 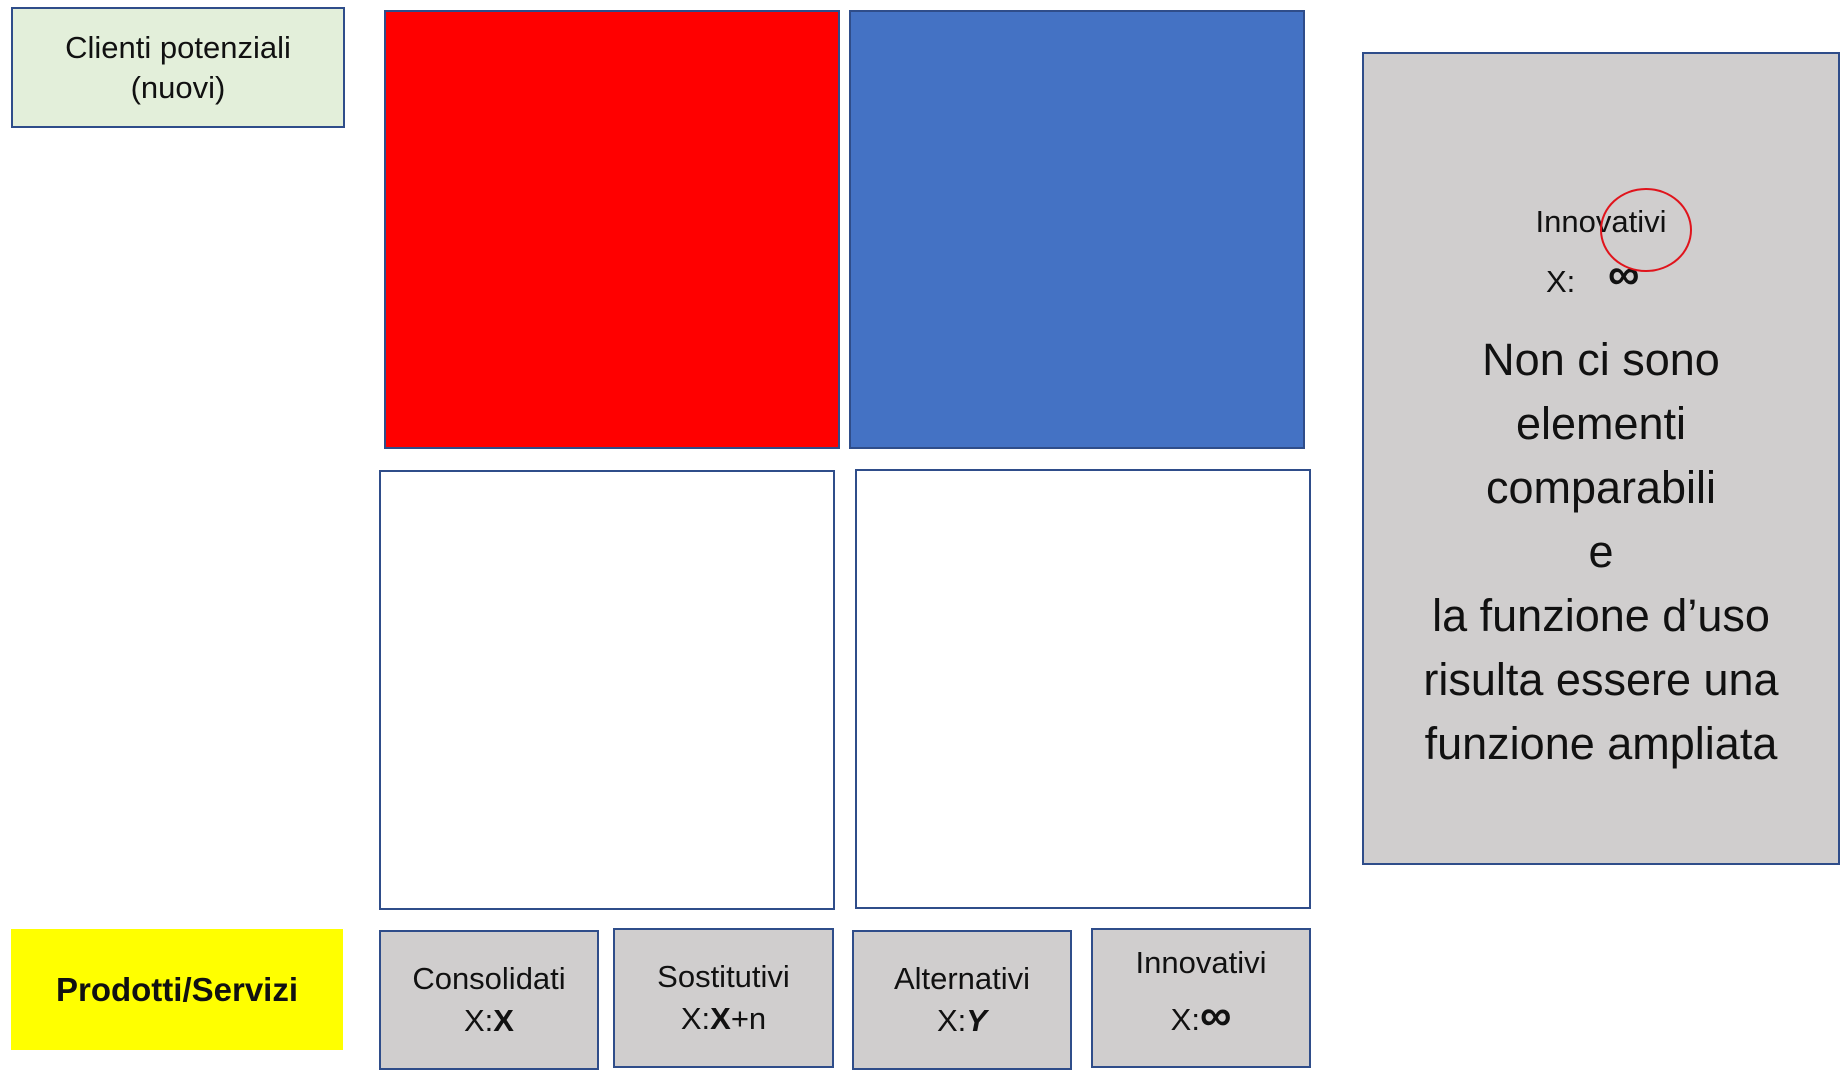 I want to click on quadrant-bottom-right, so click(x=1083, y=689).